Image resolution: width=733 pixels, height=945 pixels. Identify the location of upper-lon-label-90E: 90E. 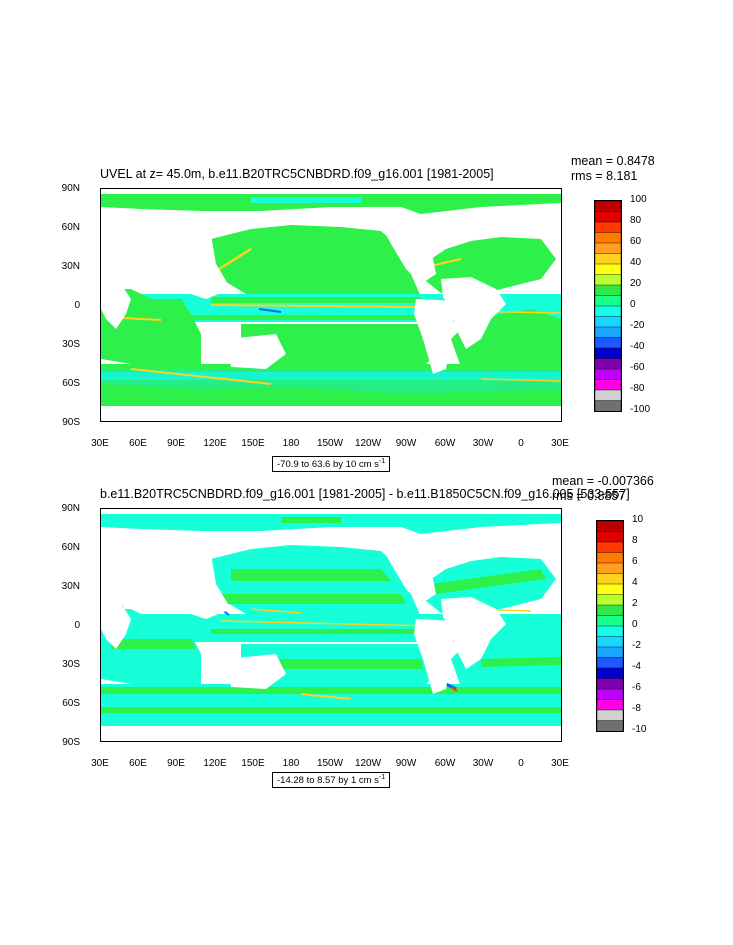
(176, 443).